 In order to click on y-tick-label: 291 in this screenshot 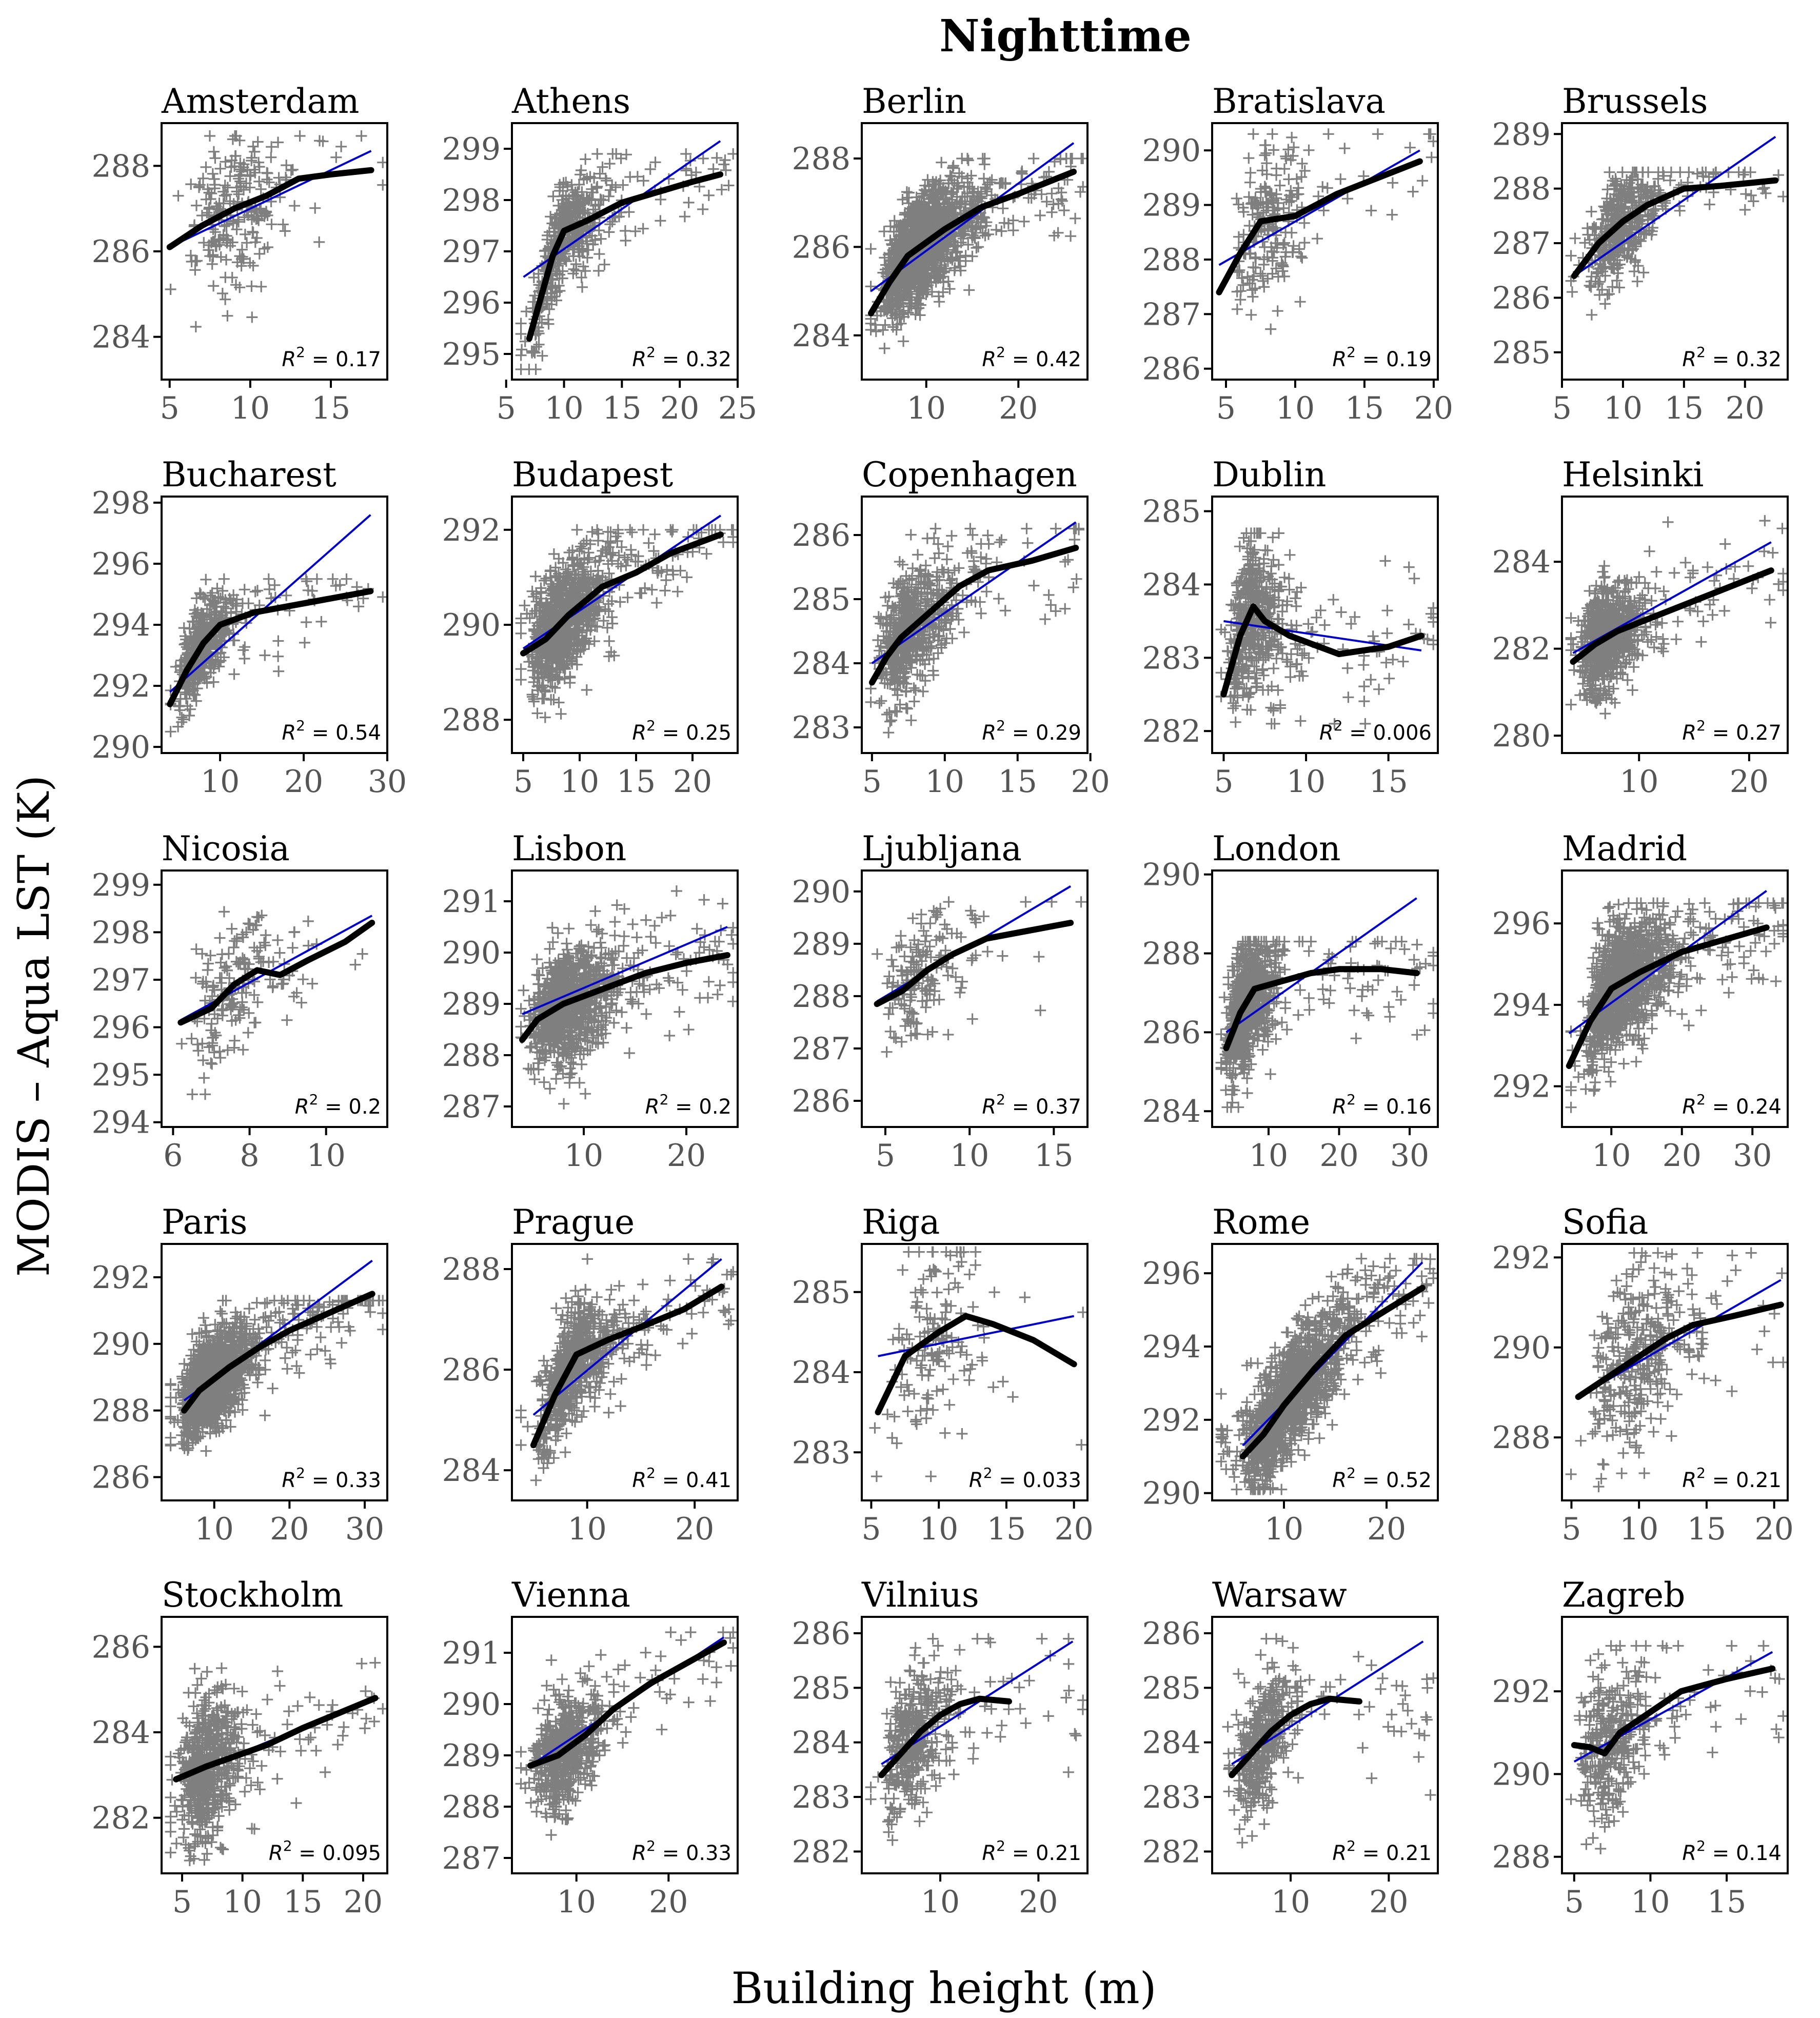, I will do `click(471, 1653)`.